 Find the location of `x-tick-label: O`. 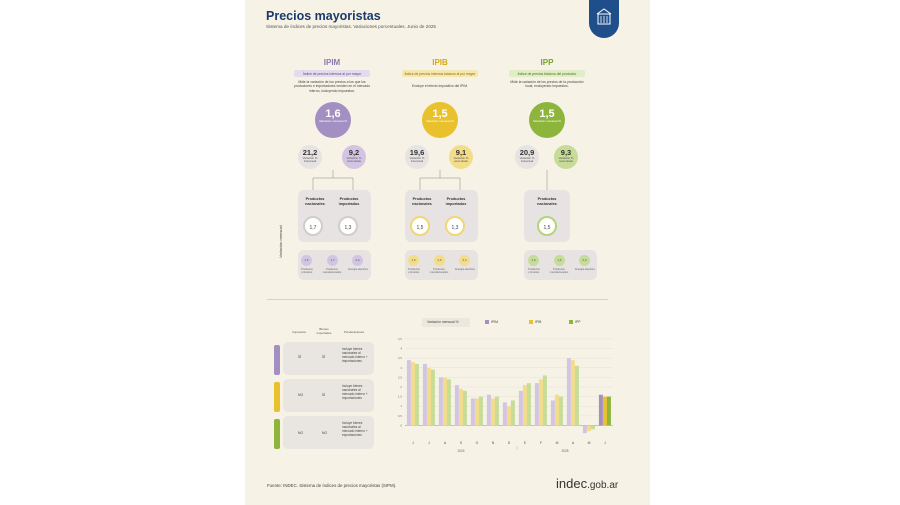

x-tick-label: O is located at coordinates (477, 443).